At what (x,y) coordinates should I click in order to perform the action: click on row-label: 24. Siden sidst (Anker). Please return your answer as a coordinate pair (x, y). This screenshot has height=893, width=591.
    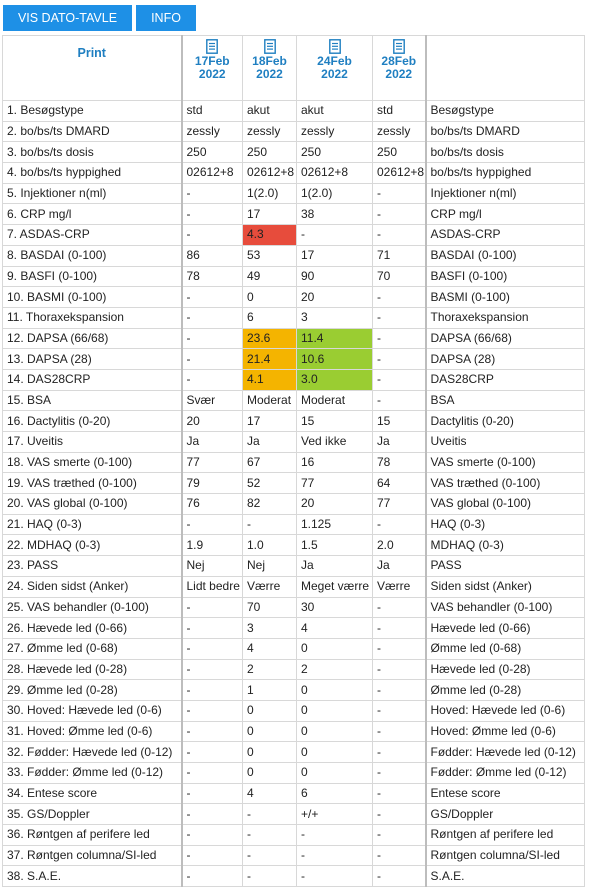
    Looking at the image, I should click on (92, 586).